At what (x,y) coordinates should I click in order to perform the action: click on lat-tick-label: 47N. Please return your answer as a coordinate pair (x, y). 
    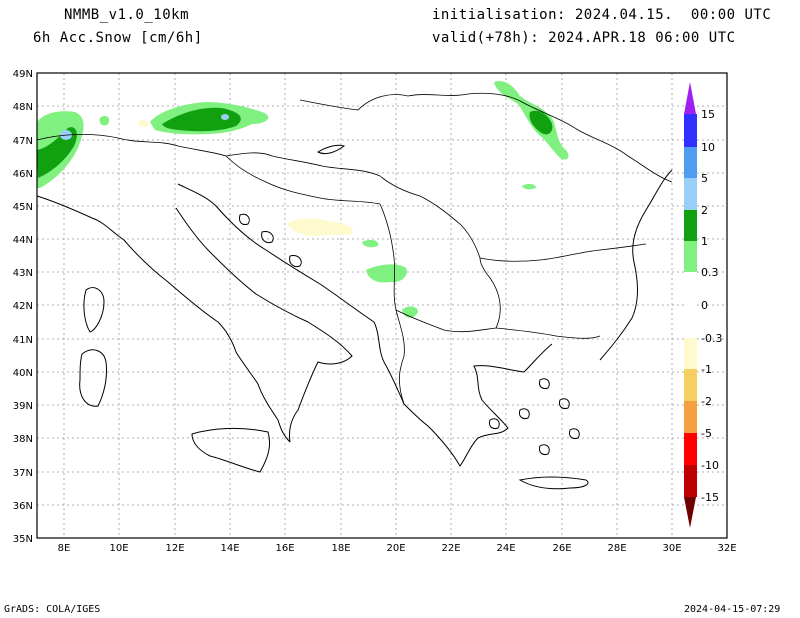
    Looking at the image, I should click on (23, 141).